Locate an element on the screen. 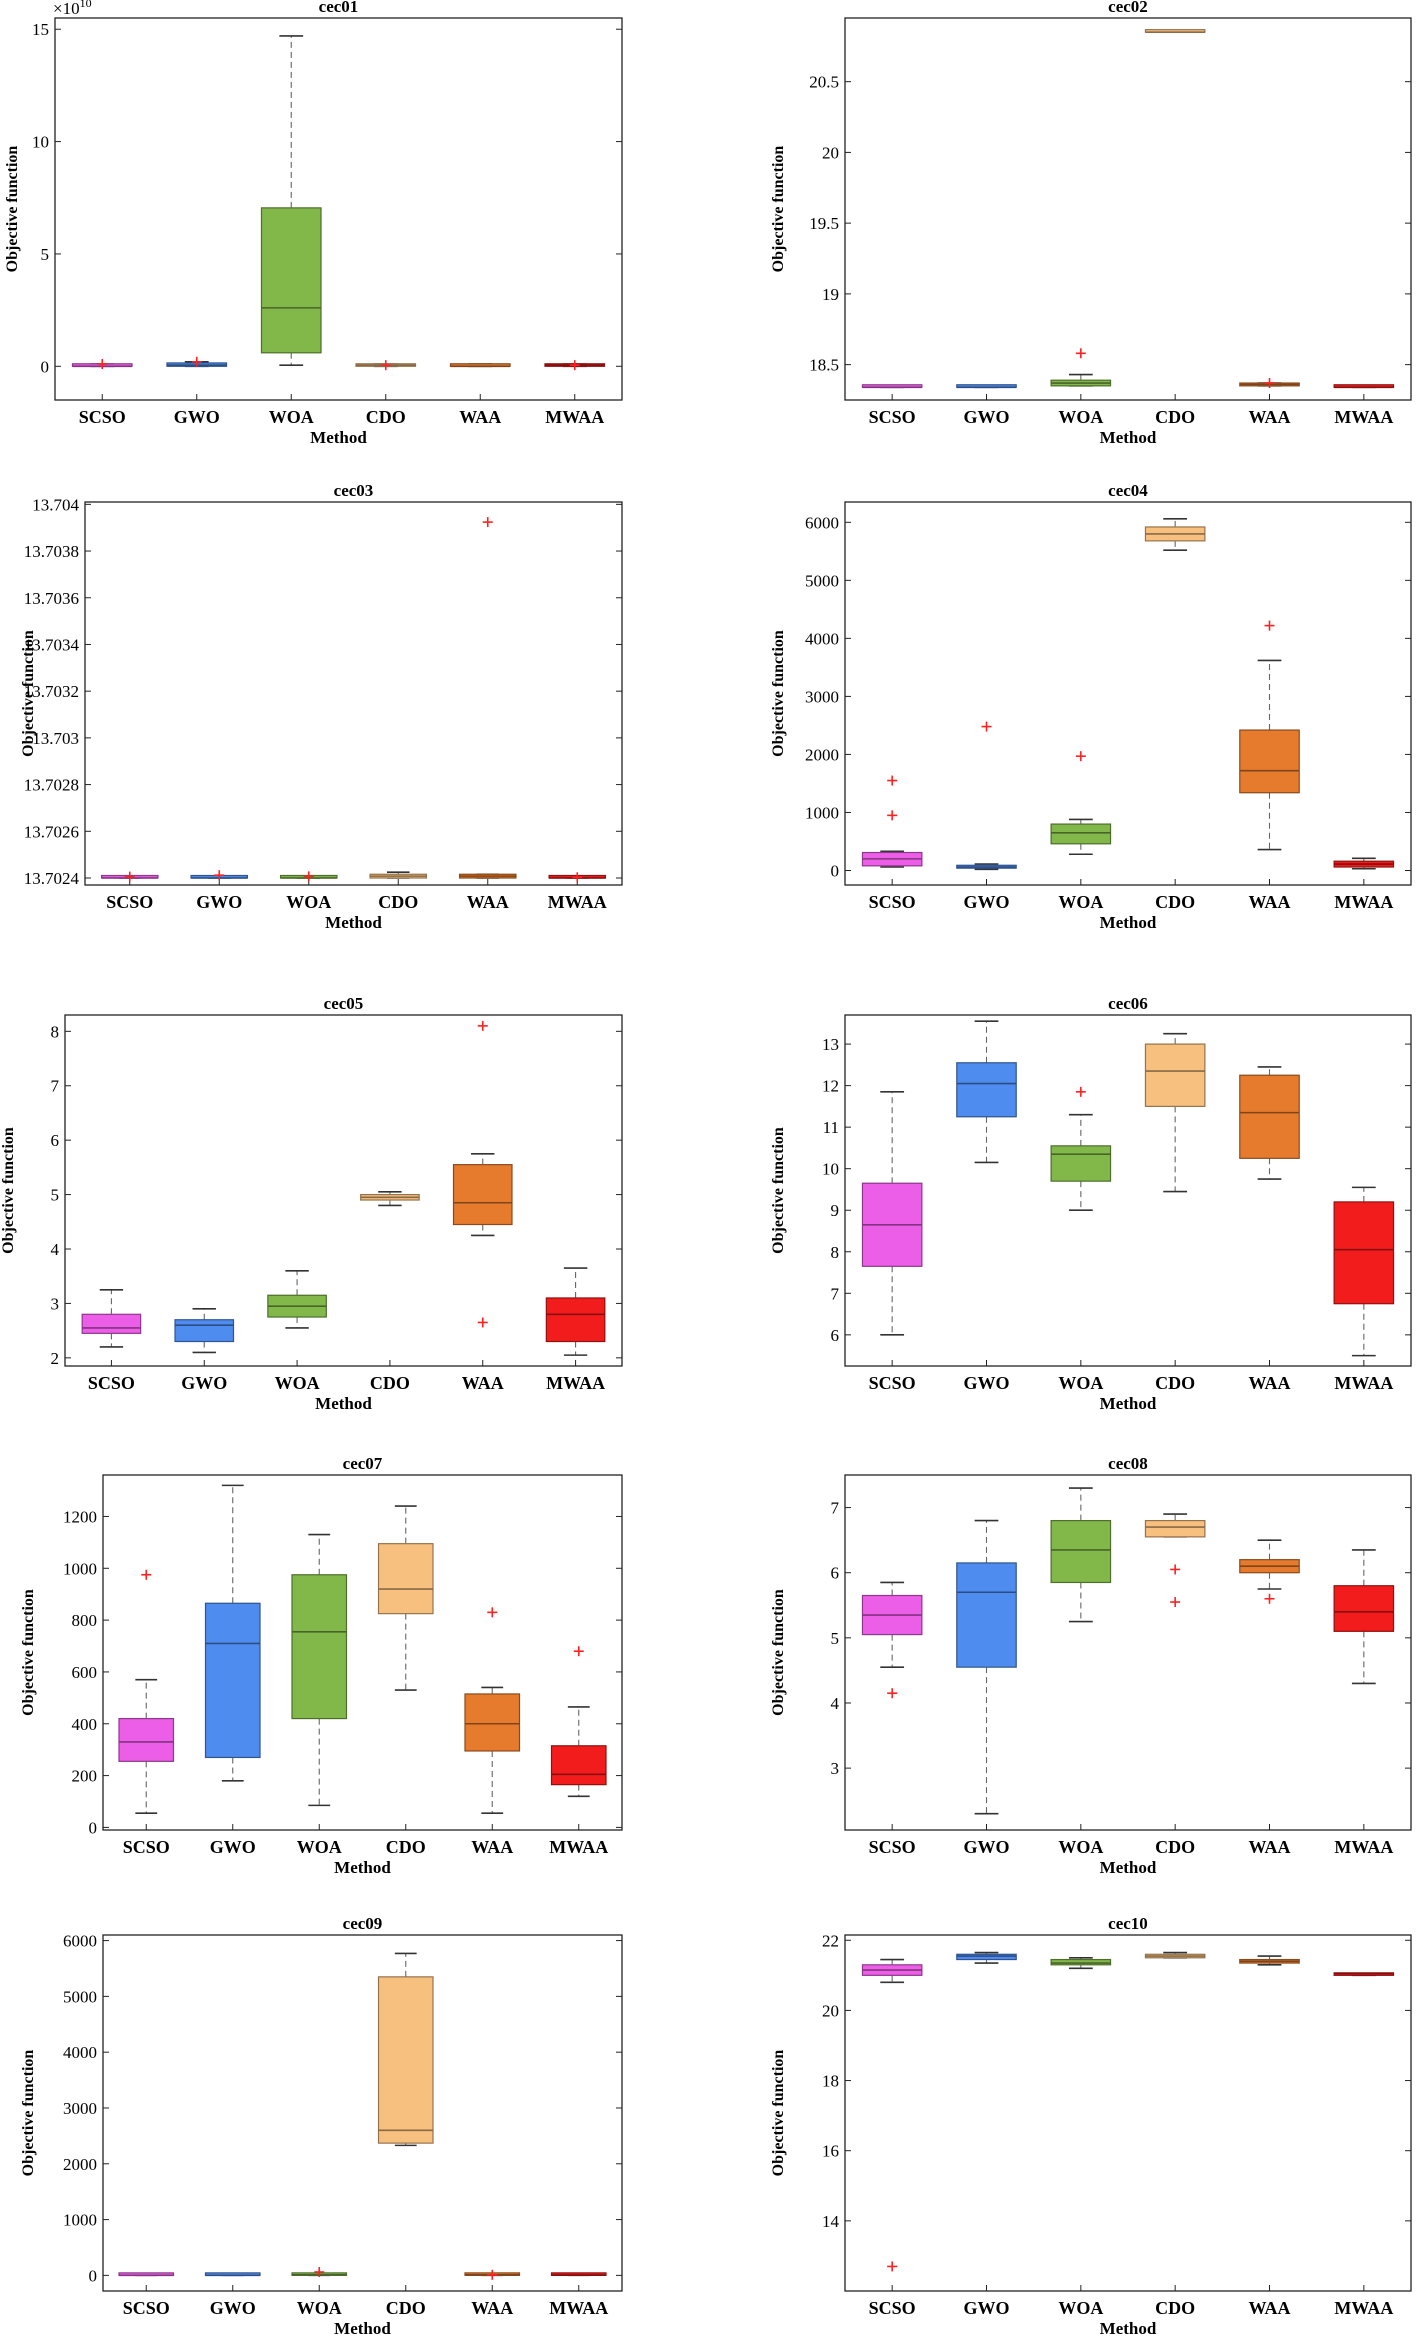 This screenshot has height=2344, width=1424. chart-title: cec10 is located at coordinates (1128, 1923).